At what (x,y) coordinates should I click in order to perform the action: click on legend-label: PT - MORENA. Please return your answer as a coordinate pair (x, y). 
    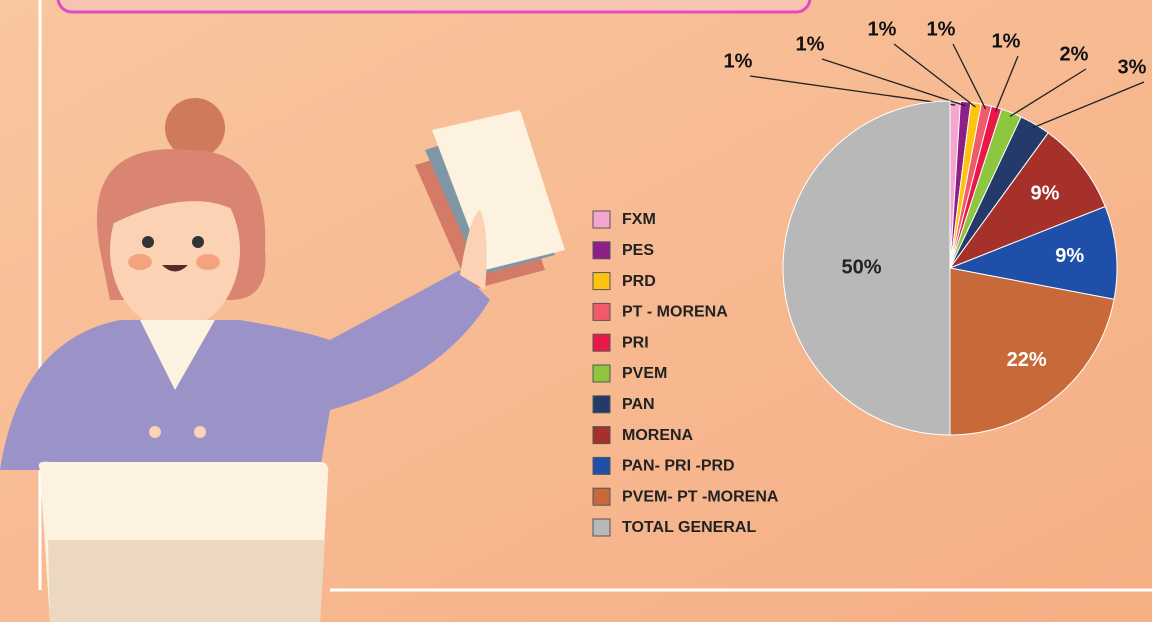
    Looking at the image, I should click on (675, 312).